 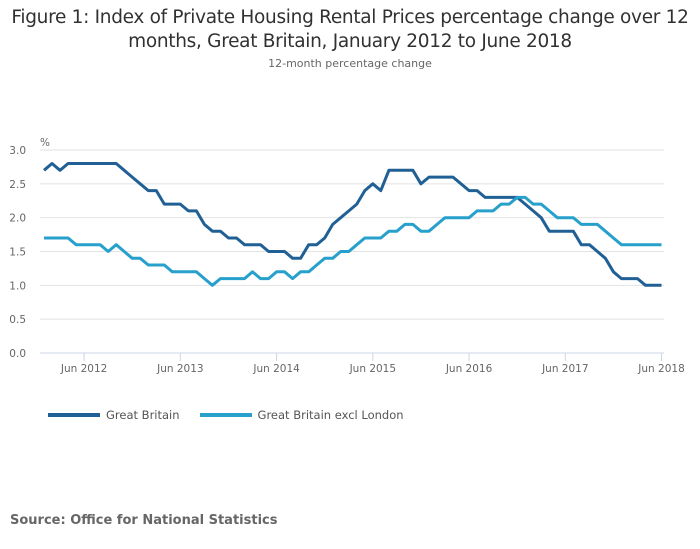 I want to click on x-tick-label: Jun 2017, so click(x=564, y=369).